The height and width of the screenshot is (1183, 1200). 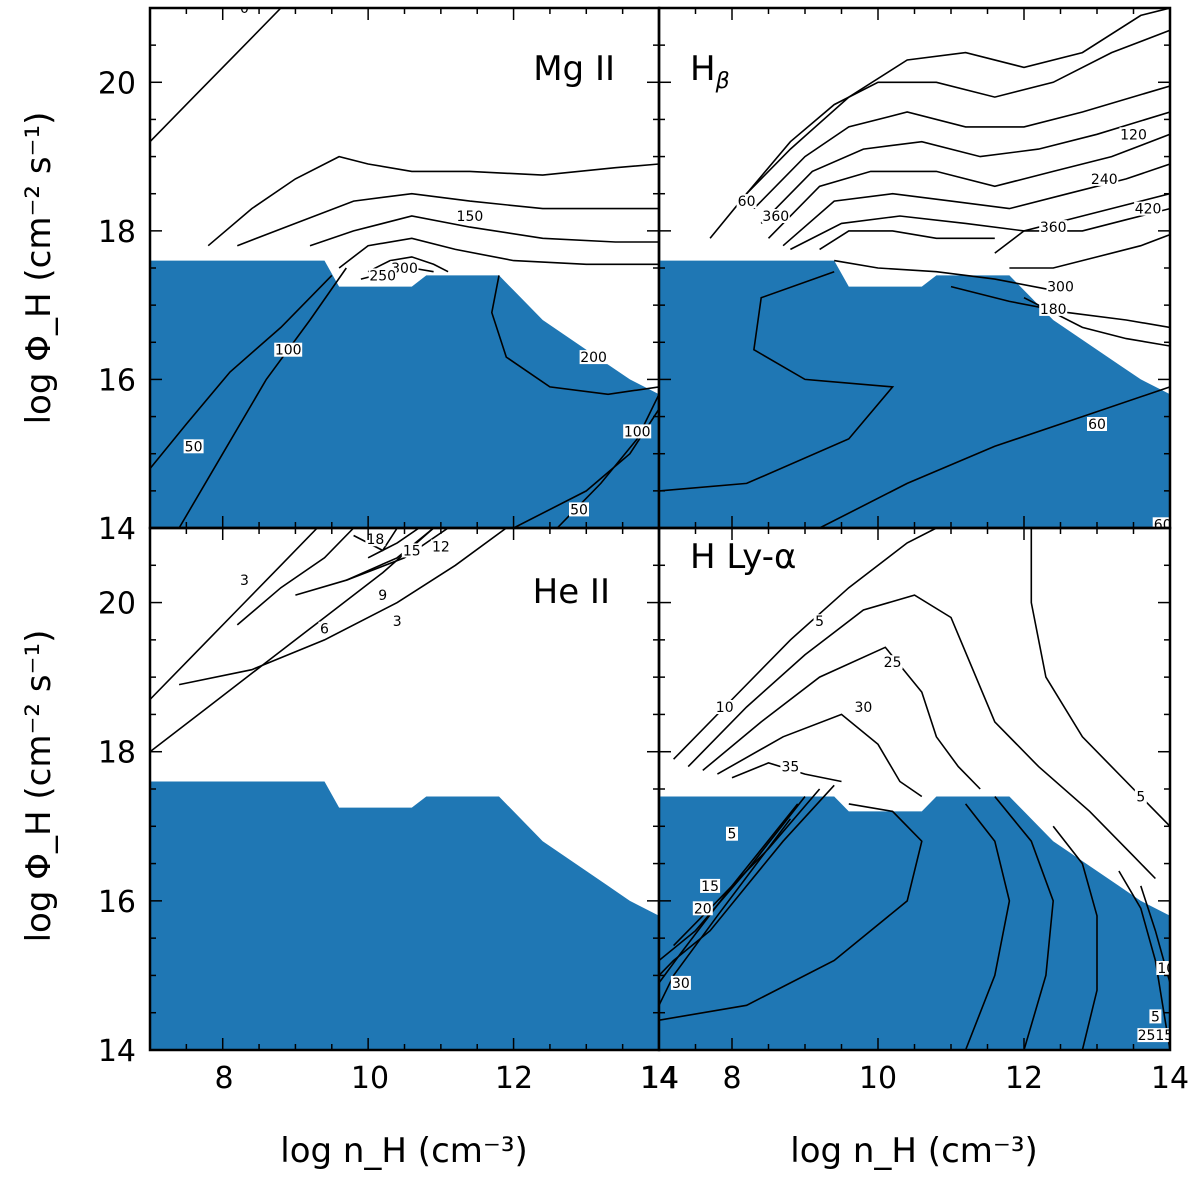 What do you see at coordinates (39, 268) in the screenshot?
I see `ylabel-top: log Φ_H (cm⁻² s⁻¹)` at bounding box center [39, 268].